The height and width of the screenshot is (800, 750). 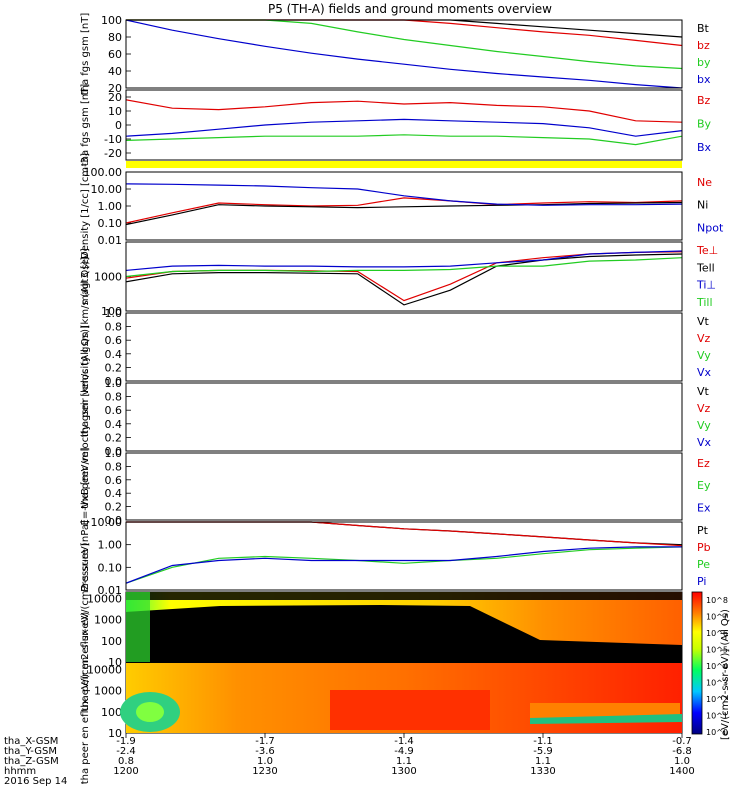 I want to click on colorbar-tick: 10^1, so click(x=717, y=716).